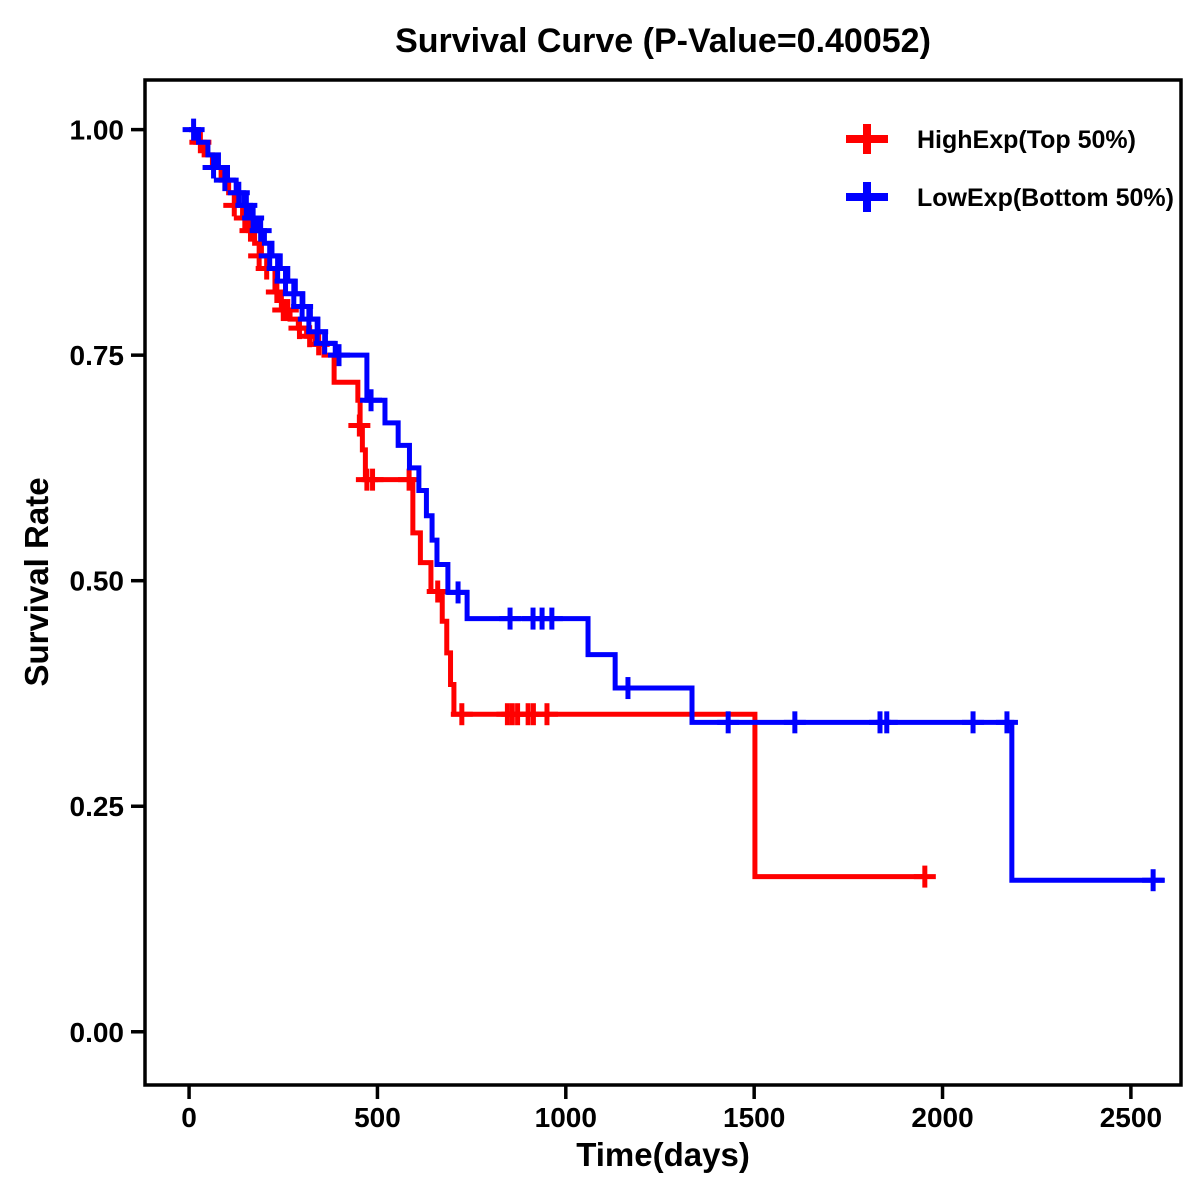 The image size is (1200, 1200). Describe the element at coordinates (566, 1117) in the screenshot. I see `x-tick-label: 1000` at that location.